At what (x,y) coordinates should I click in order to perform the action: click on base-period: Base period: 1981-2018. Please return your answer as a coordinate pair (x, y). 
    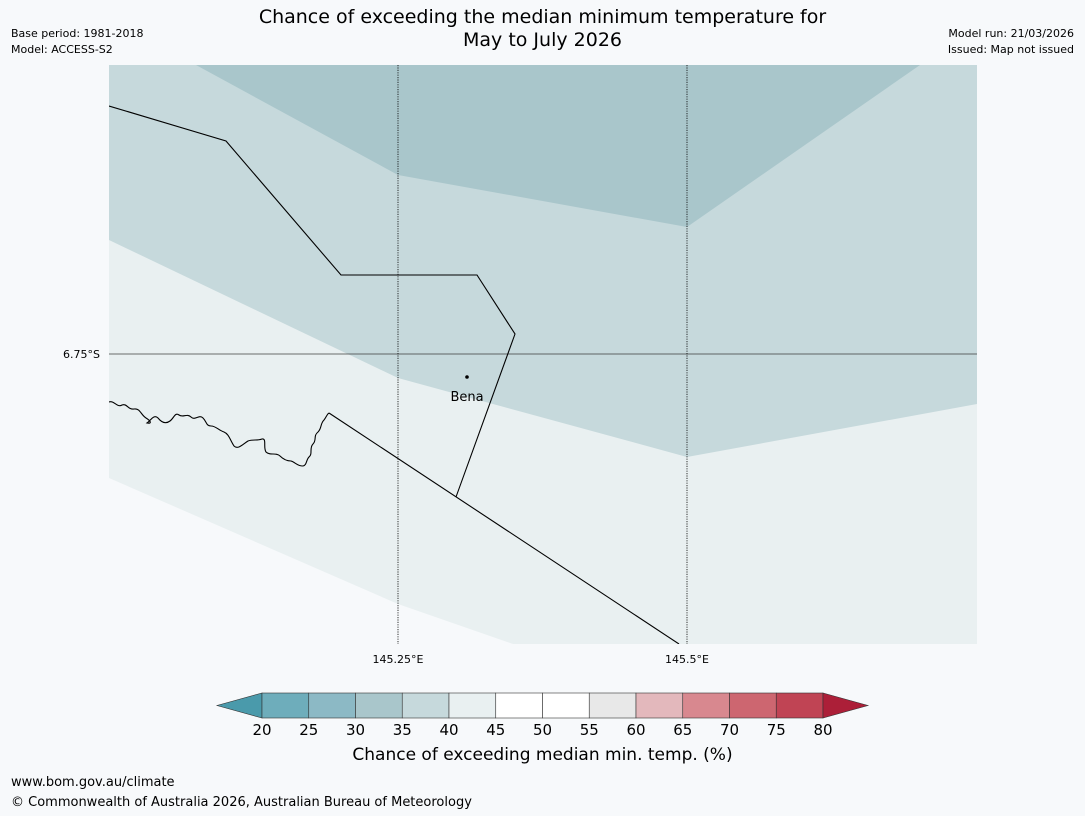
    Looking at the image, I should click on (77, 33).